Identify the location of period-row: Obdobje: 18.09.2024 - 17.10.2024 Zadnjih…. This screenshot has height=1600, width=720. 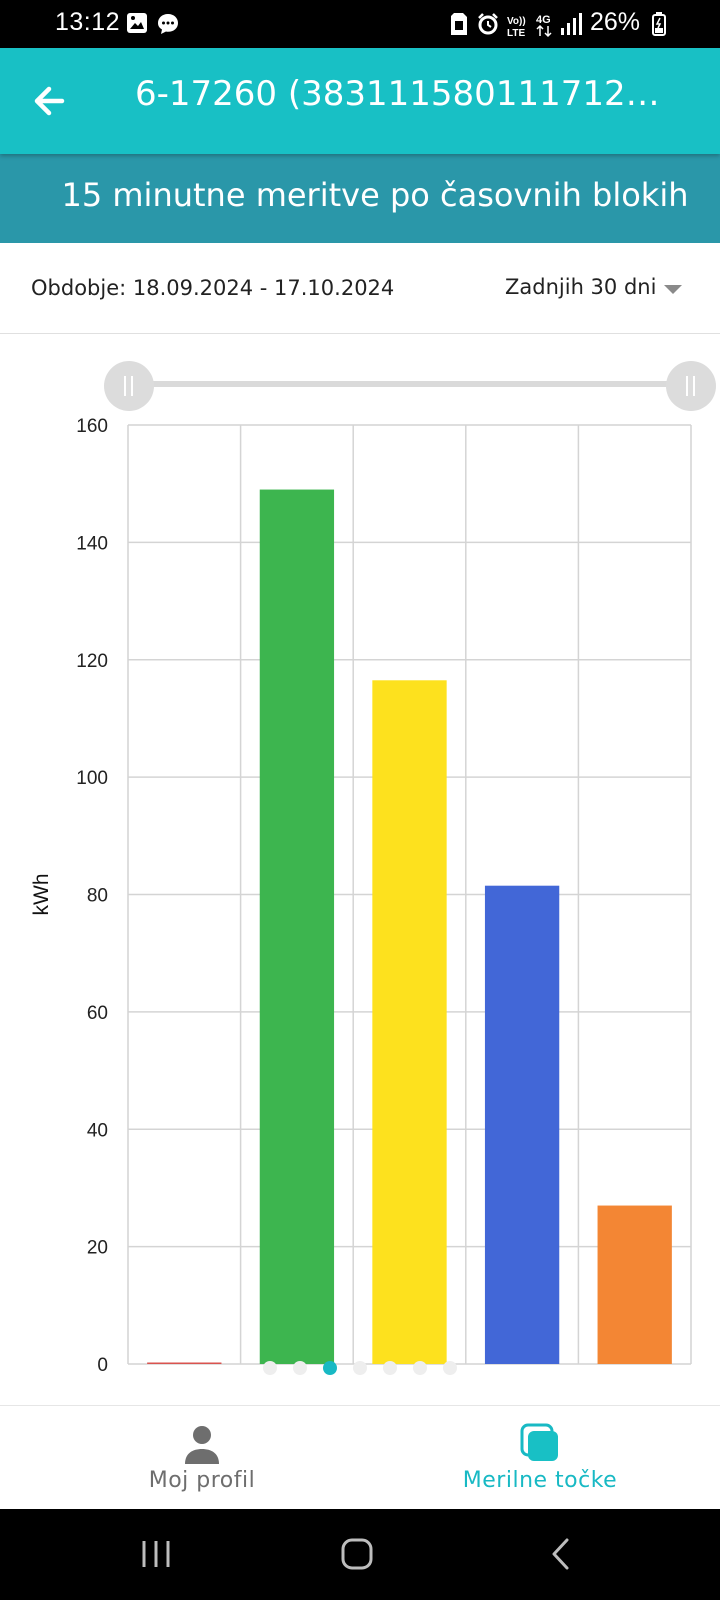
(360, 288).